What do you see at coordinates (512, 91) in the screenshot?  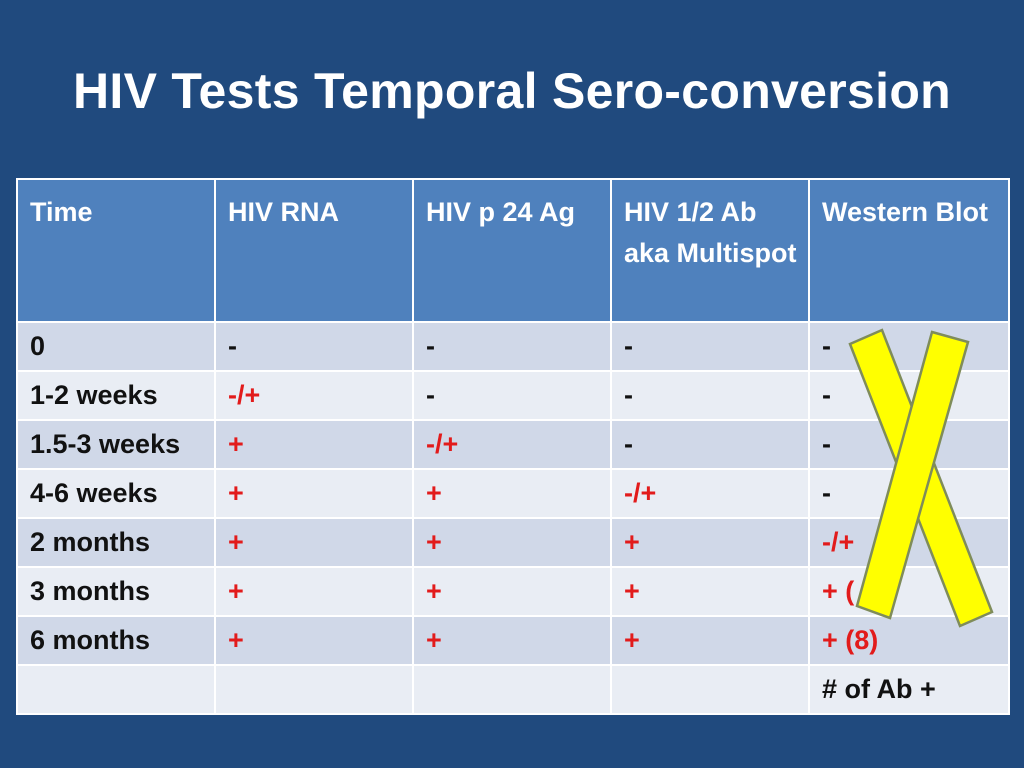 I see `slide-title: HIV Tests Temporal Sero-conversion` at bounding box center [512, 91].